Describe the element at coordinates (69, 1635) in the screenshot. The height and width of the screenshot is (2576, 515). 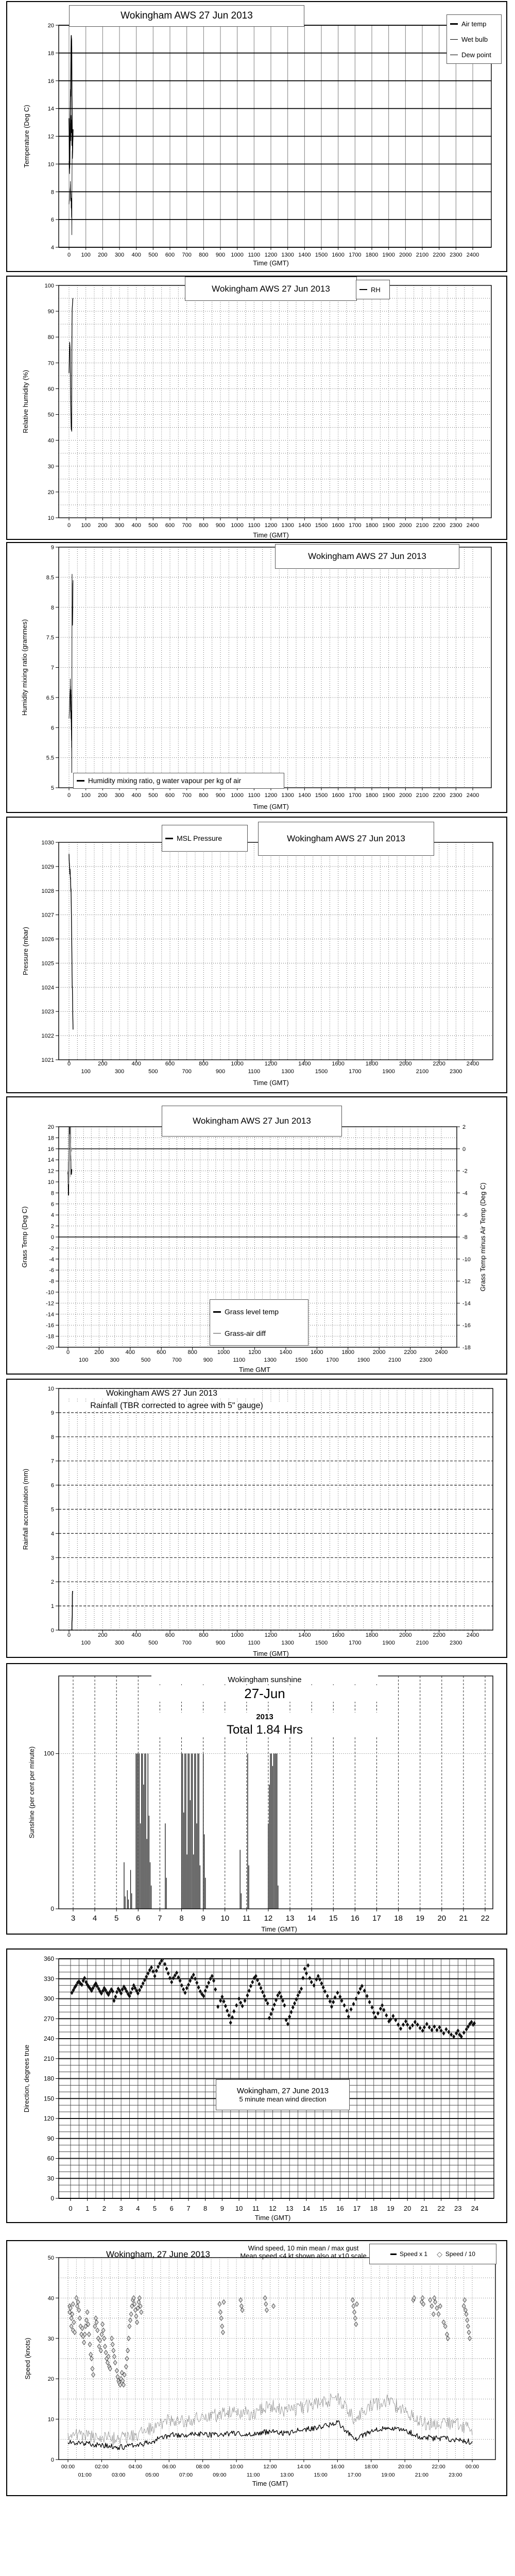
I see `x-tick-label: 0` at that location.